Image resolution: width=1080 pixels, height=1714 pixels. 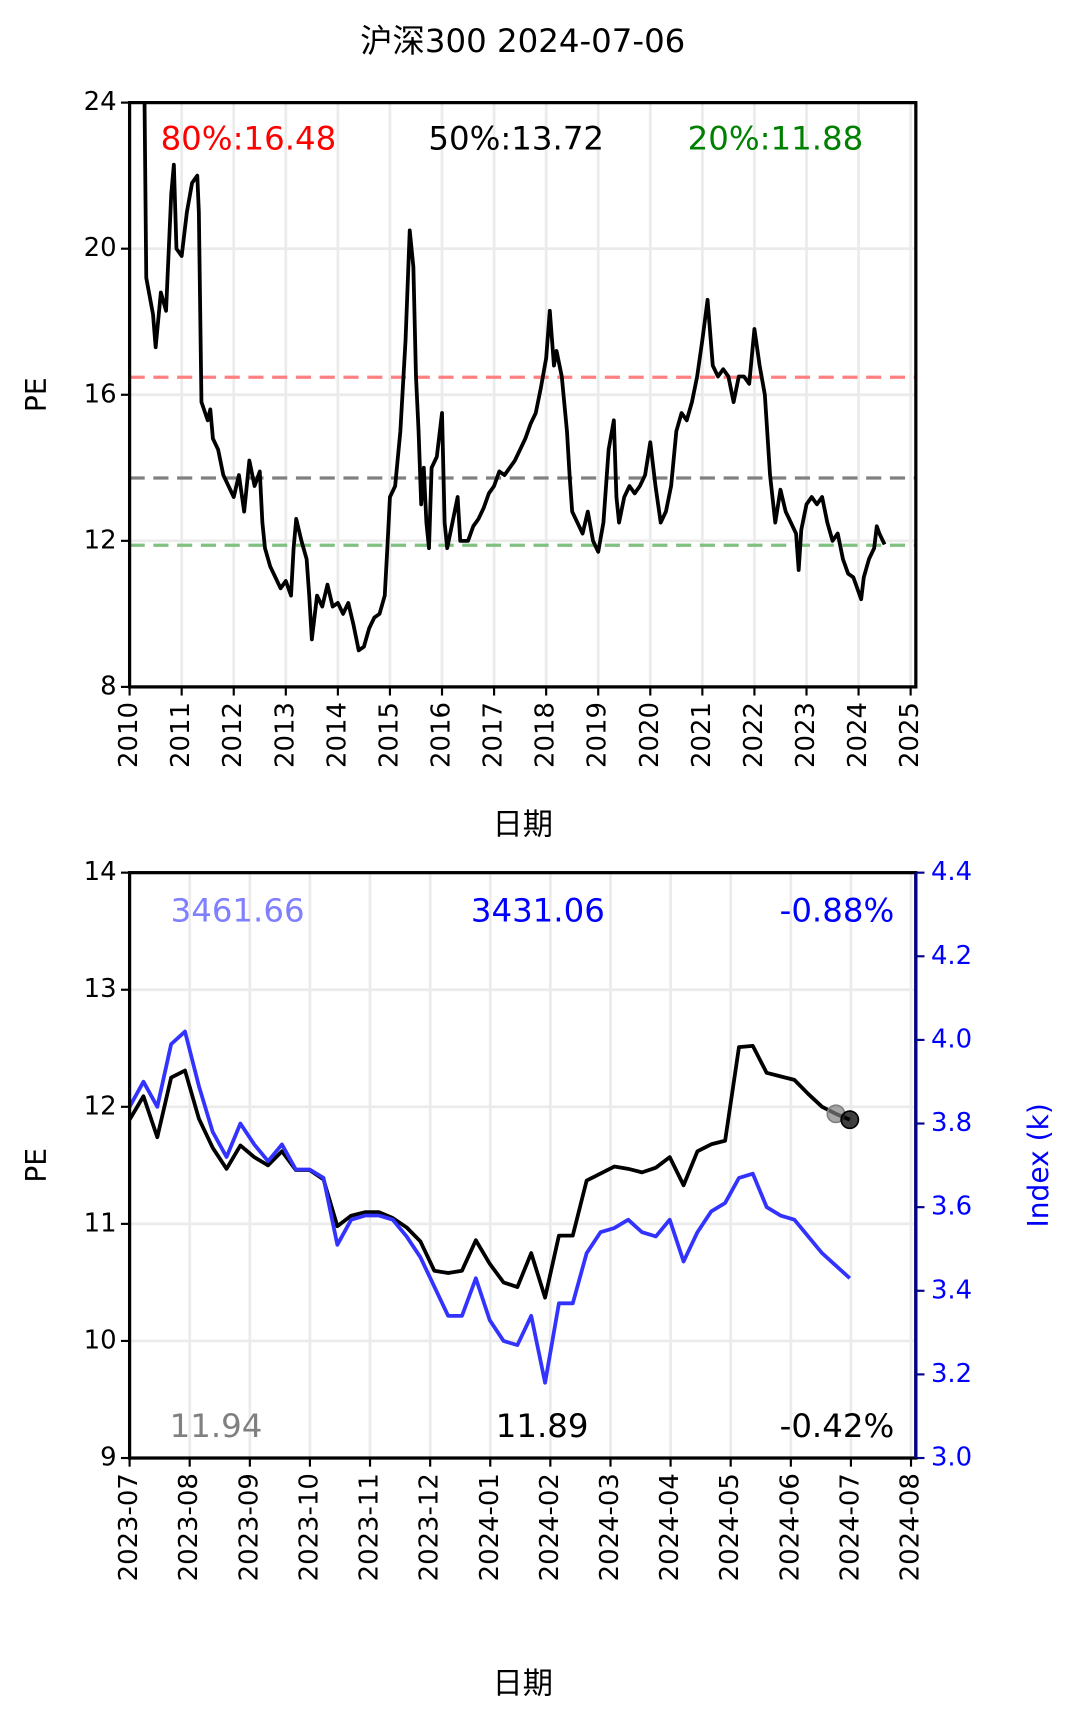 I want to click on x-tick-label: 2024-02, so click(x=550, y=1527).